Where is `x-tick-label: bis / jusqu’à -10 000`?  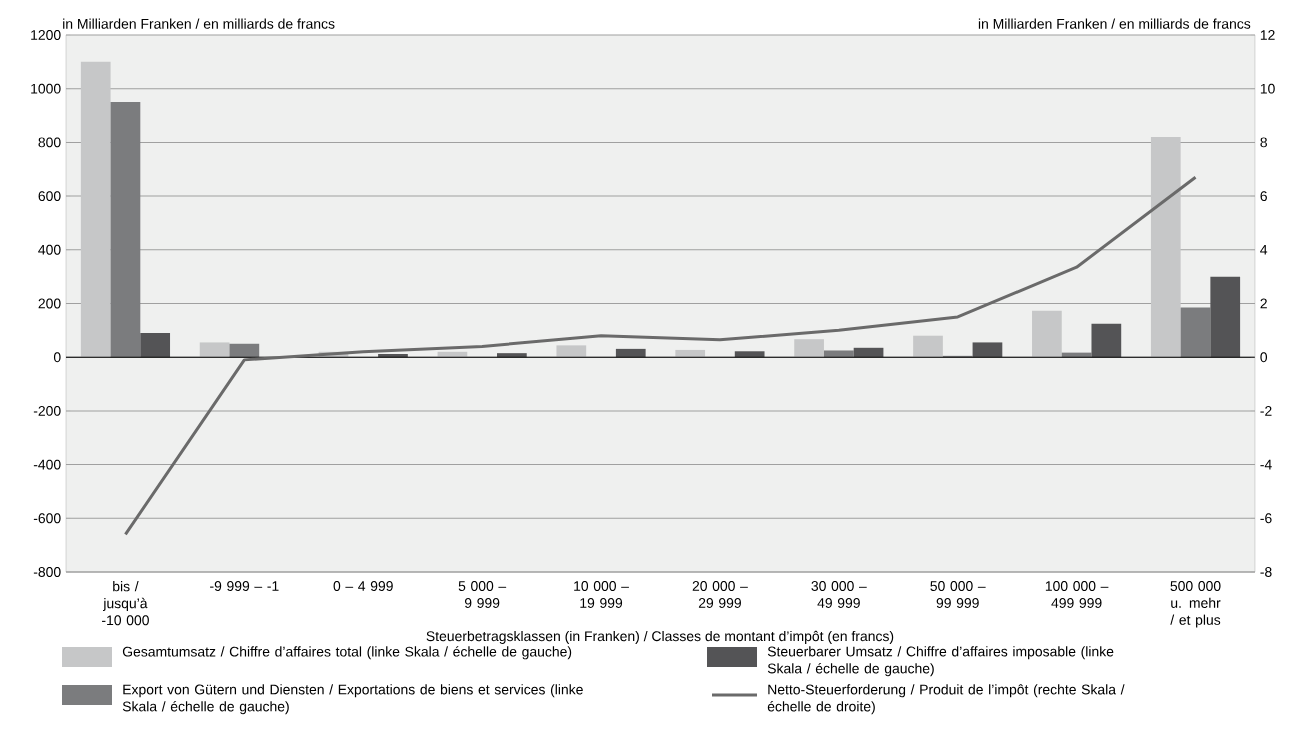
x-tick-label: bis / jusqu’à -10 000 is located at coordinates (125, 603).